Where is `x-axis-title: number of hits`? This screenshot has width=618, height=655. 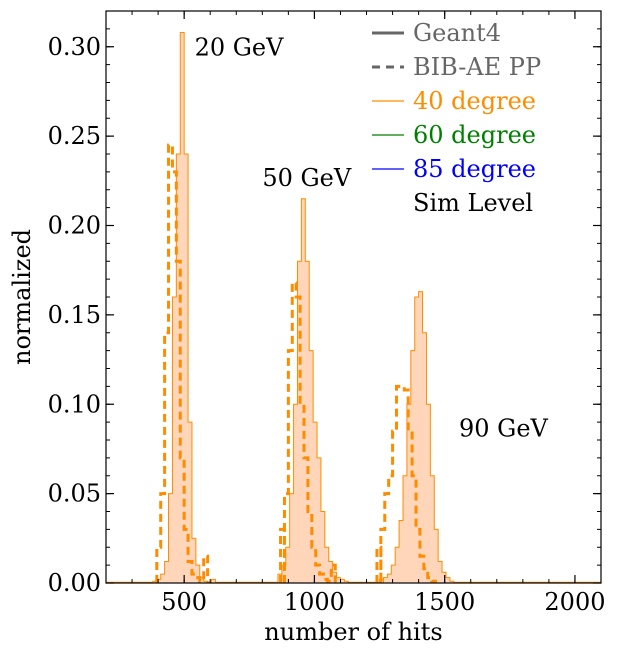
x-axis-title: number of hits is located at coordinates (353, 632).